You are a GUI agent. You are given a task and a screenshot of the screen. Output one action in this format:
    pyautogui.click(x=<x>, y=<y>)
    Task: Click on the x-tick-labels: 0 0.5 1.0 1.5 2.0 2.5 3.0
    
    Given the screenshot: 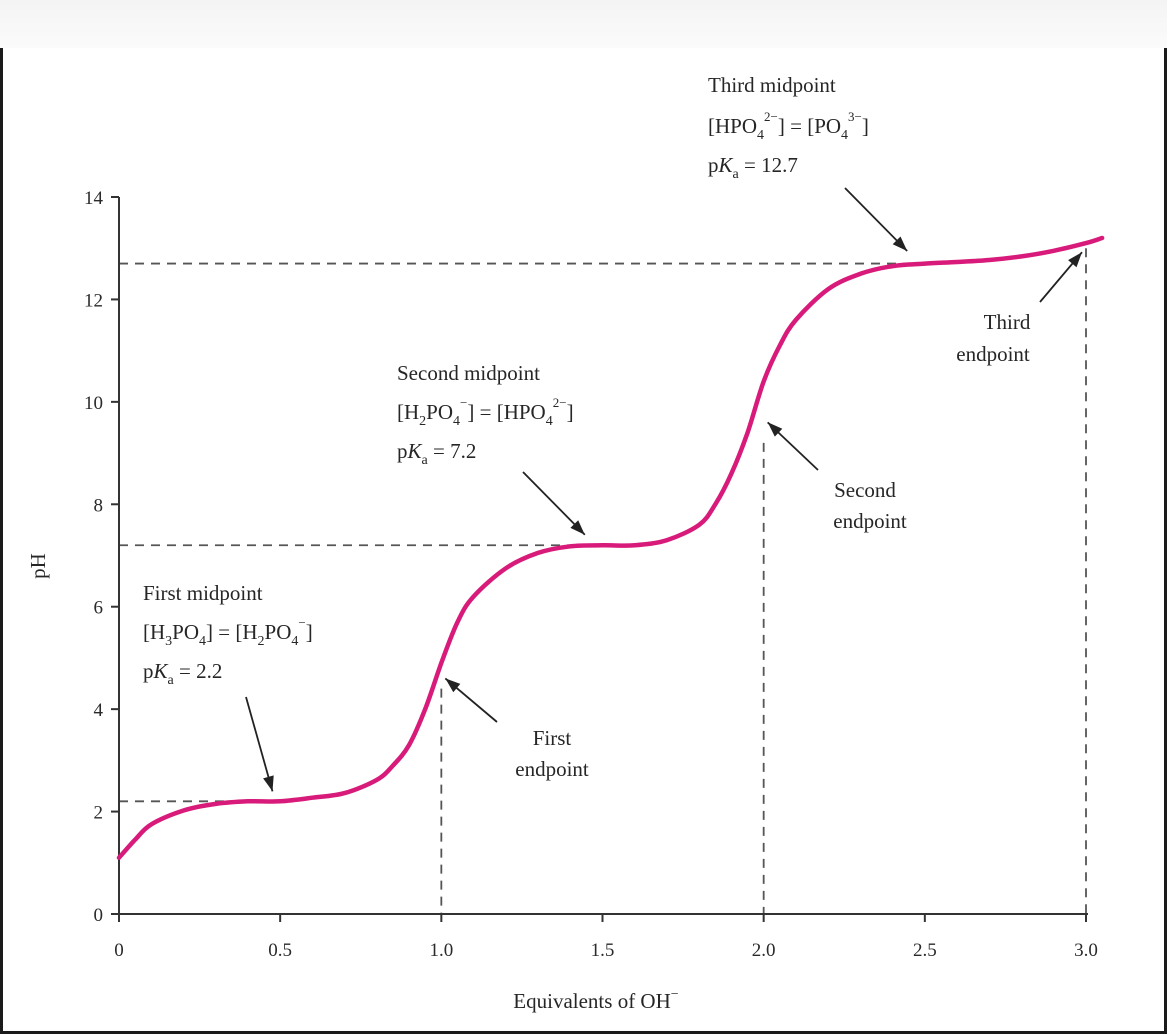 What is the action you would take?
    pyautogui.click(x=606, y=950)
    